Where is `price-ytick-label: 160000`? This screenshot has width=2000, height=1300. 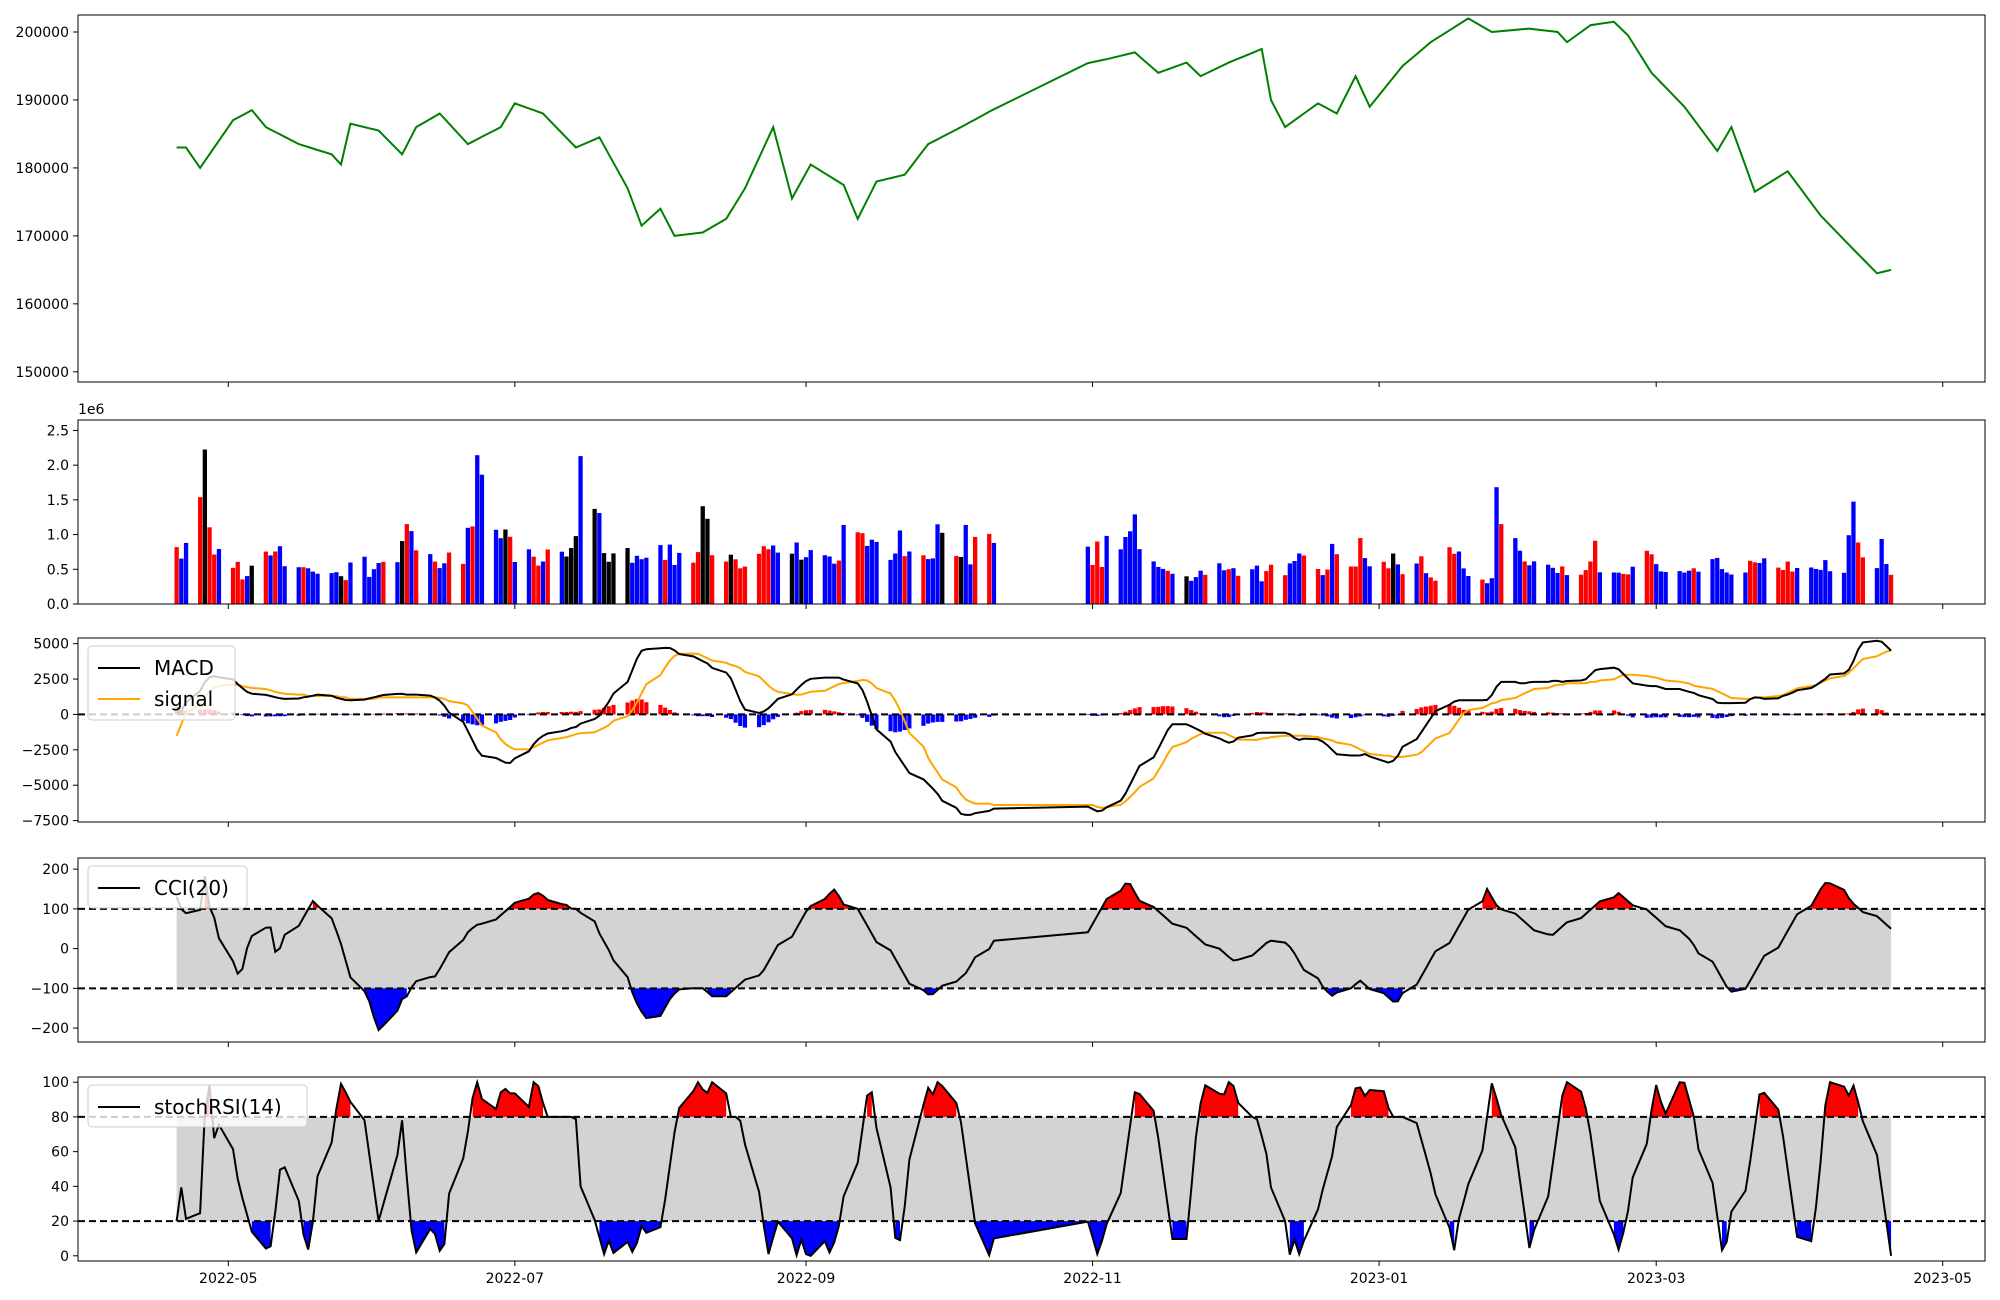
price-ytick-label: 160000 is located at coordinates (42, 305).